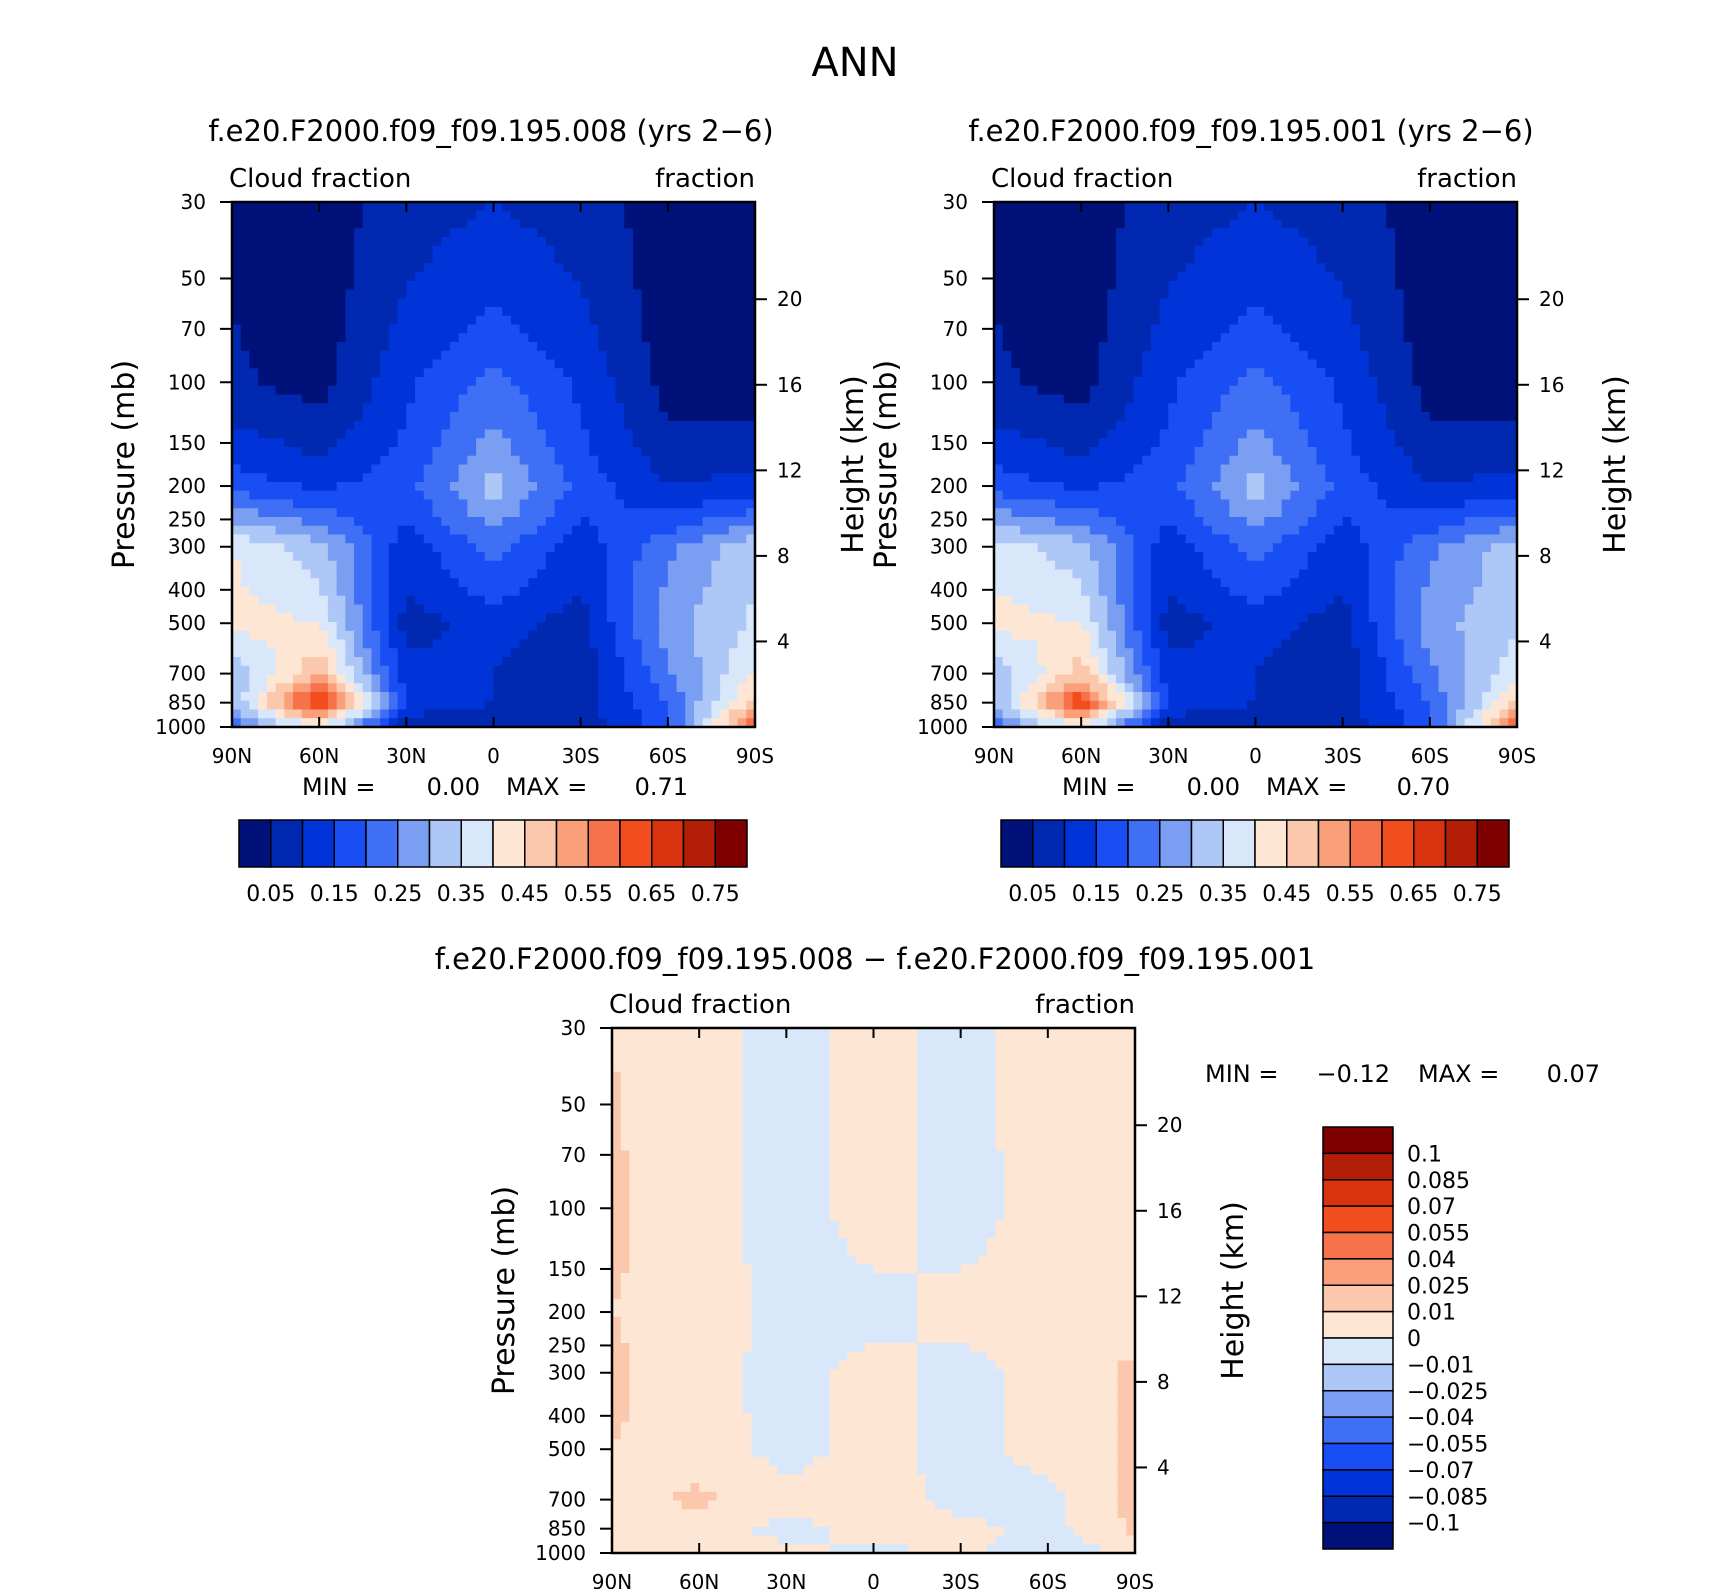  I want to click on colorbar-label: 0.45, so click(524, 894).